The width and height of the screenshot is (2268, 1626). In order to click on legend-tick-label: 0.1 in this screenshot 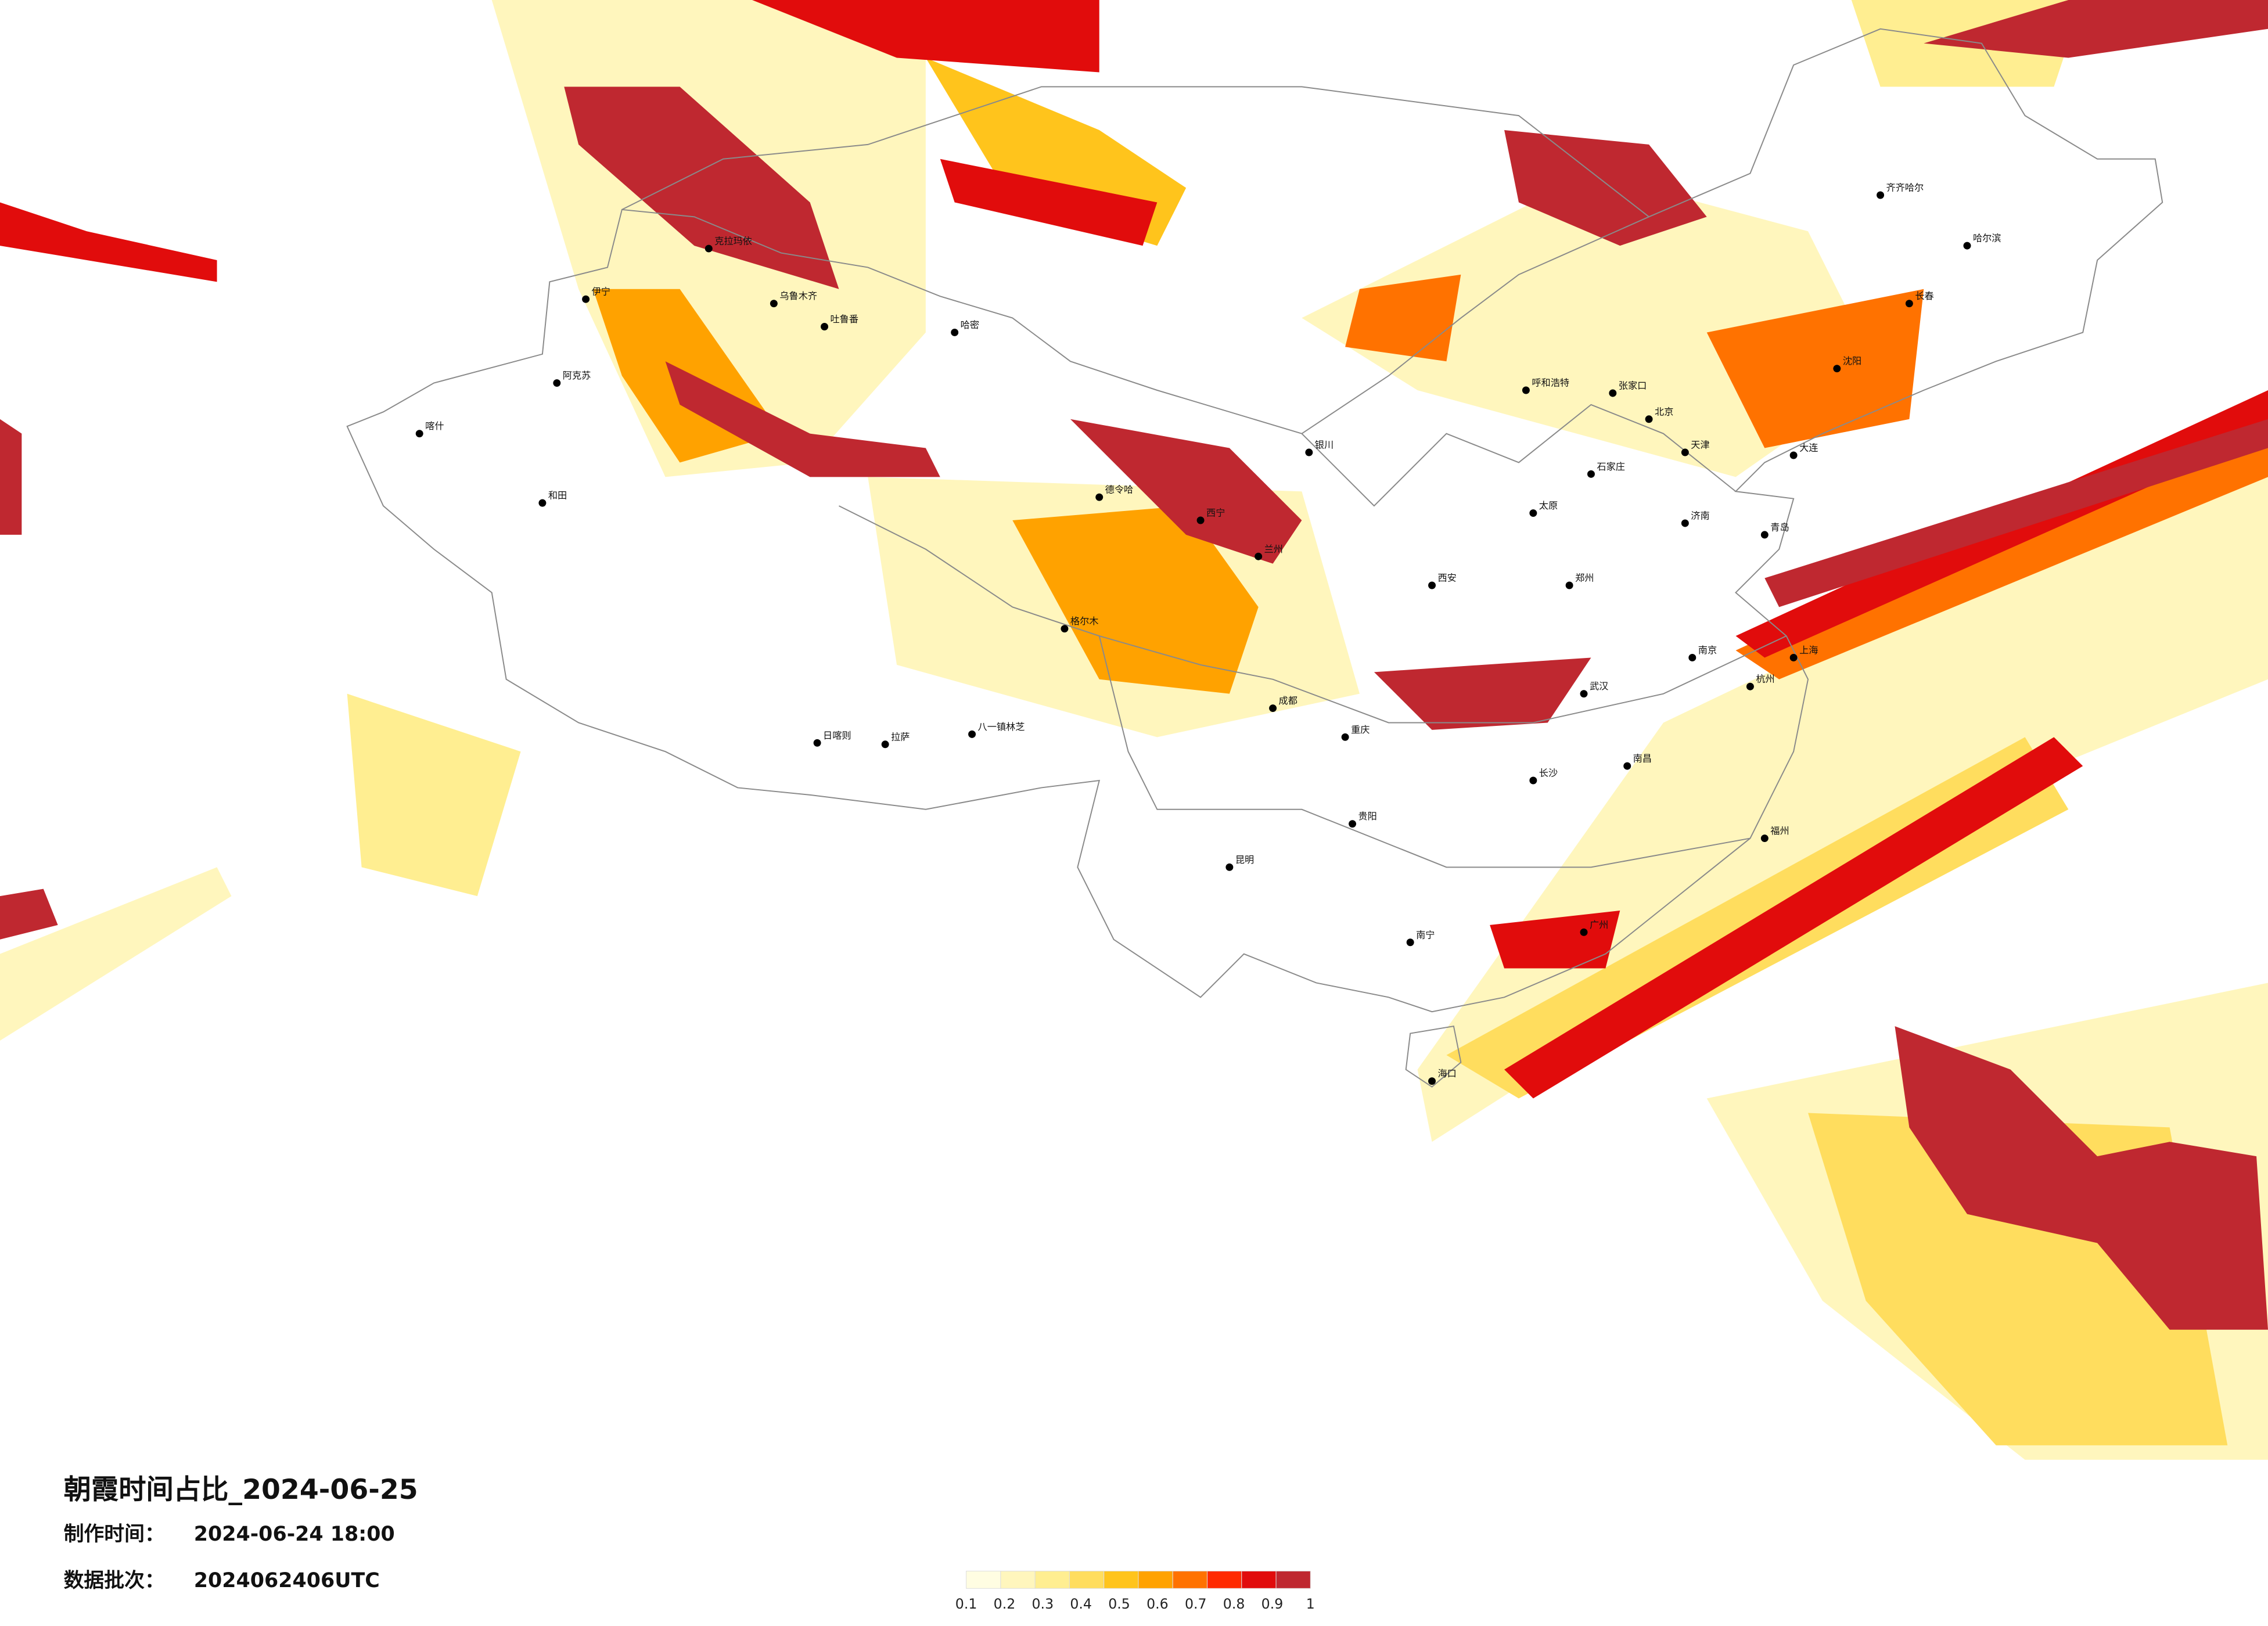, I will do `click(966, 1604)`.